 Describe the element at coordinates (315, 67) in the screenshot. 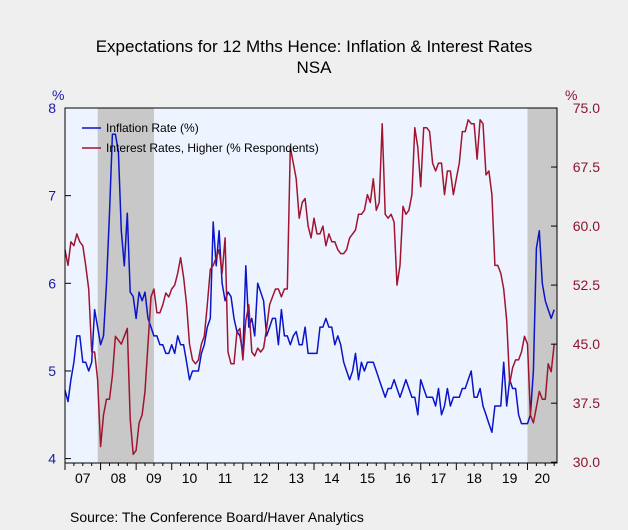

I see `chart-subtitle: NSA` at that location.